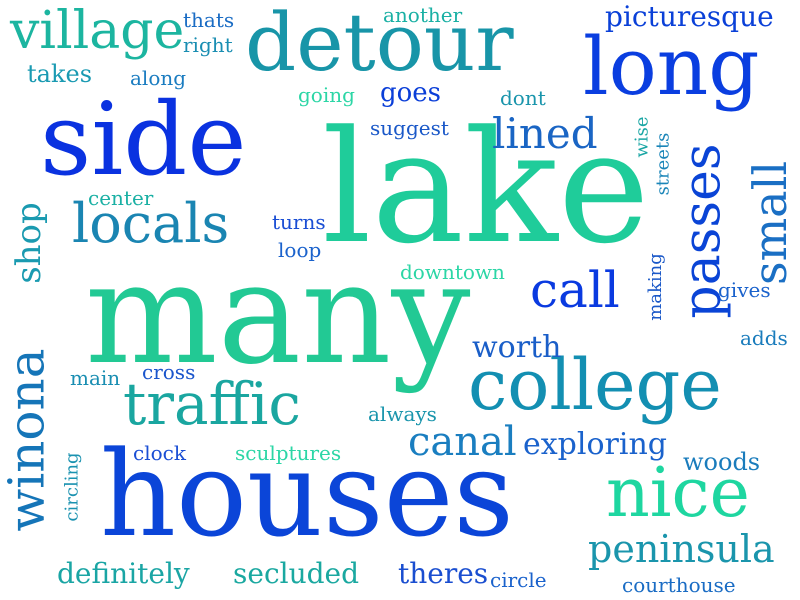  Describe the element at coordinates (208, 45) in the screenshot. I see `word-right: right` at that location.